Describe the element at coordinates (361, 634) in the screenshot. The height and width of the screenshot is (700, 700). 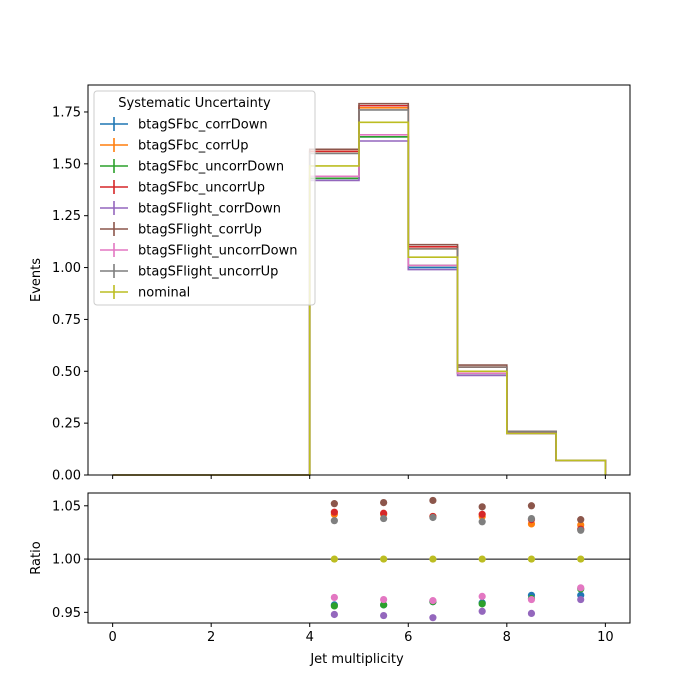
I see `ratio-x-ticks: 0 2 4 6 8 10` at that location.